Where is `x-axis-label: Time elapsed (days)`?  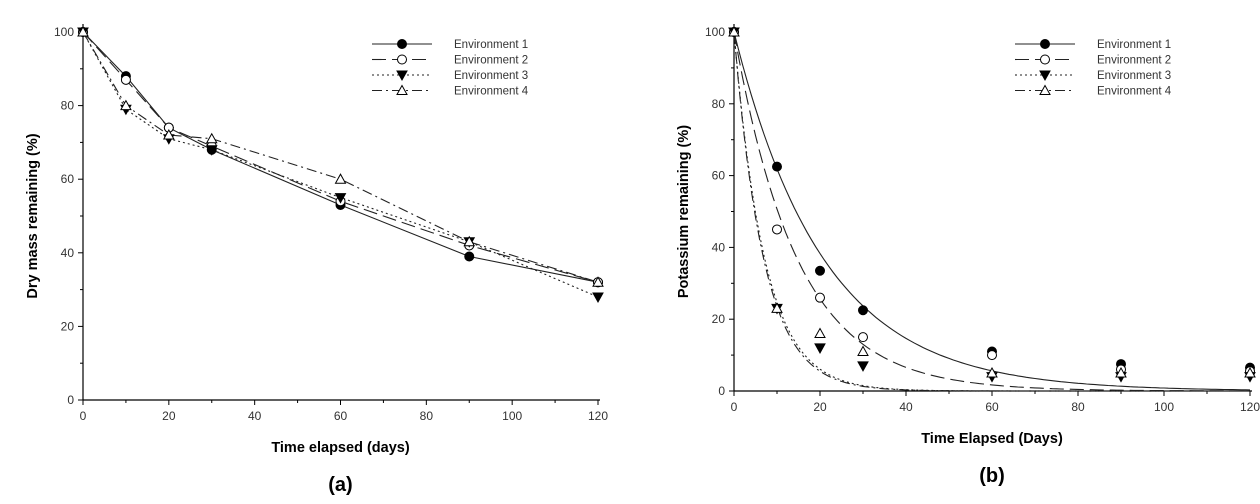 x-axis-label: Time elapsed (days) is located at coordinates (340, 448).